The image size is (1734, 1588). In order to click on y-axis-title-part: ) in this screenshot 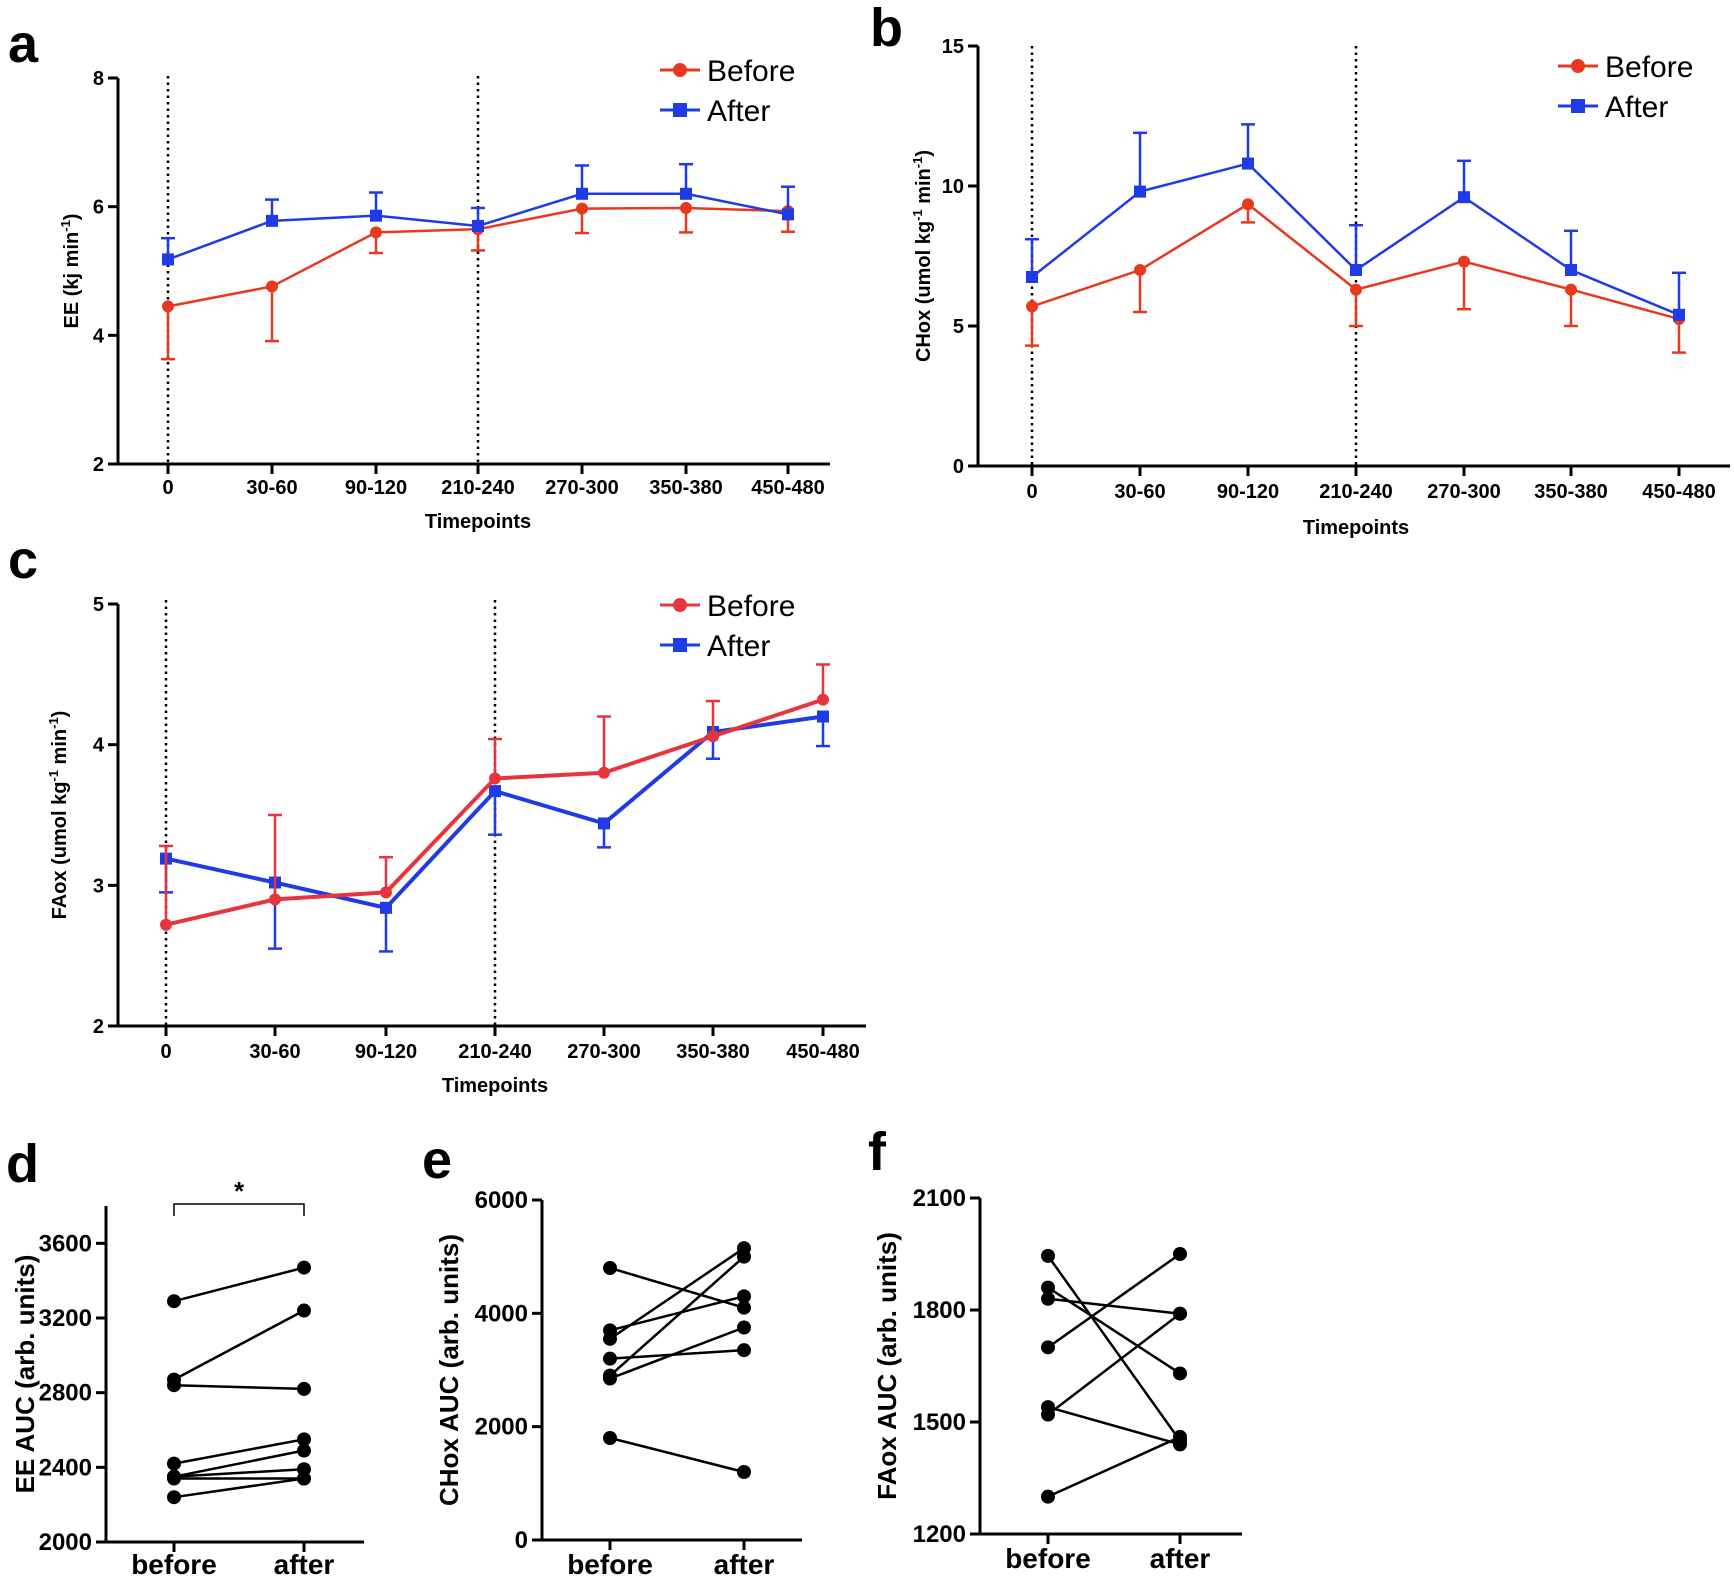, I will do `click(72, 217)`.